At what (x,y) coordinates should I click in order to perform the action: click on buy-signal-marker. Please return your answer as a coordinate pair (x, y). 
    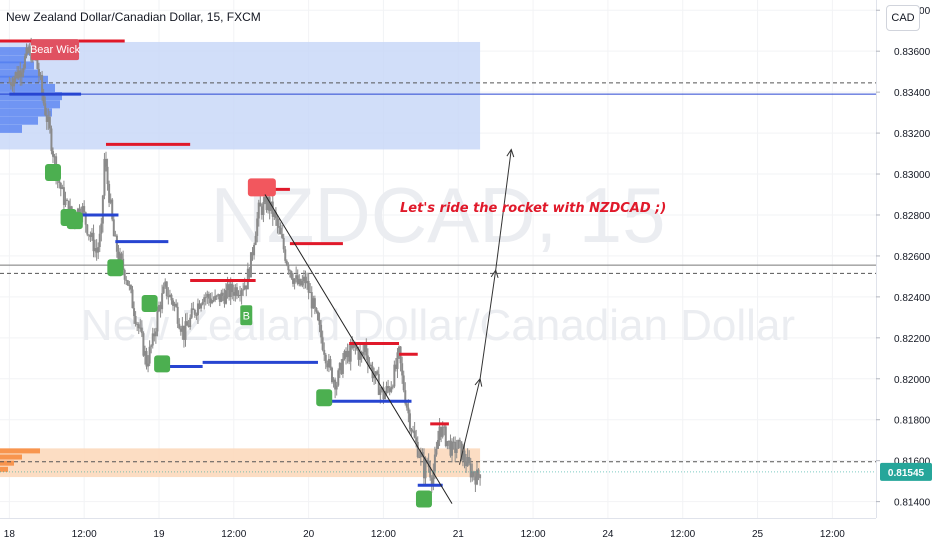
    Looking at the image, I should click on (246, 315).